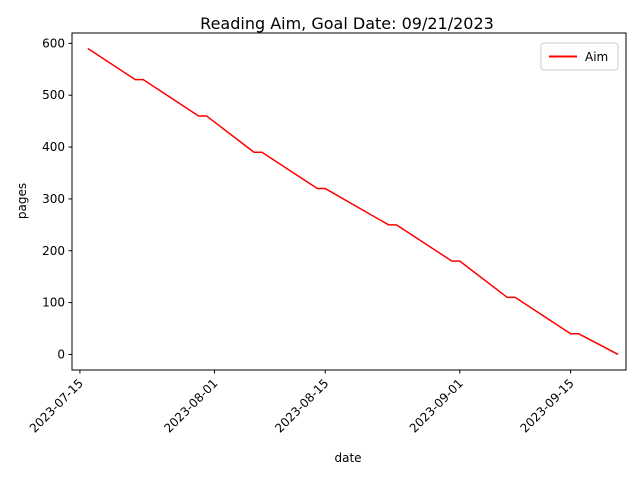 The height and width of the screenshot is (480, 640). I want to click on y-tick-label: 200, so click(53, 251).